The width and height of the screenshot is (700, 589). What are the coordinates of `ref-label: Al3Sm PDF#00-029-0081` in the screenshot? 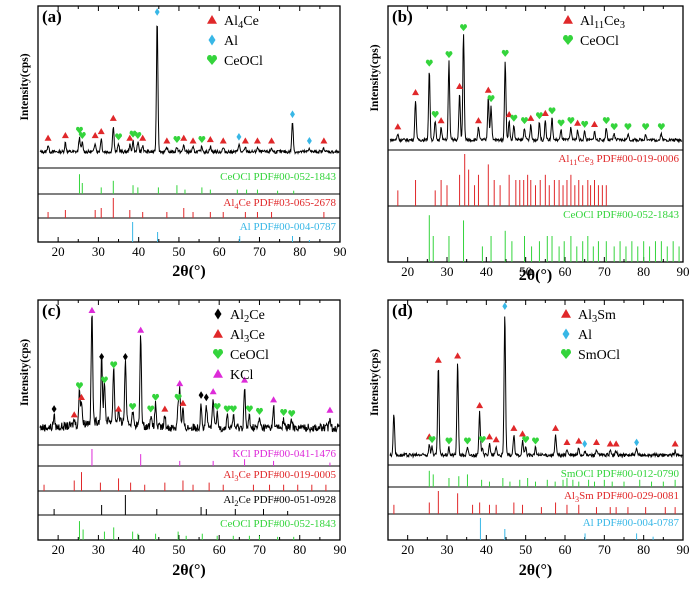 It's located at (621, 497).